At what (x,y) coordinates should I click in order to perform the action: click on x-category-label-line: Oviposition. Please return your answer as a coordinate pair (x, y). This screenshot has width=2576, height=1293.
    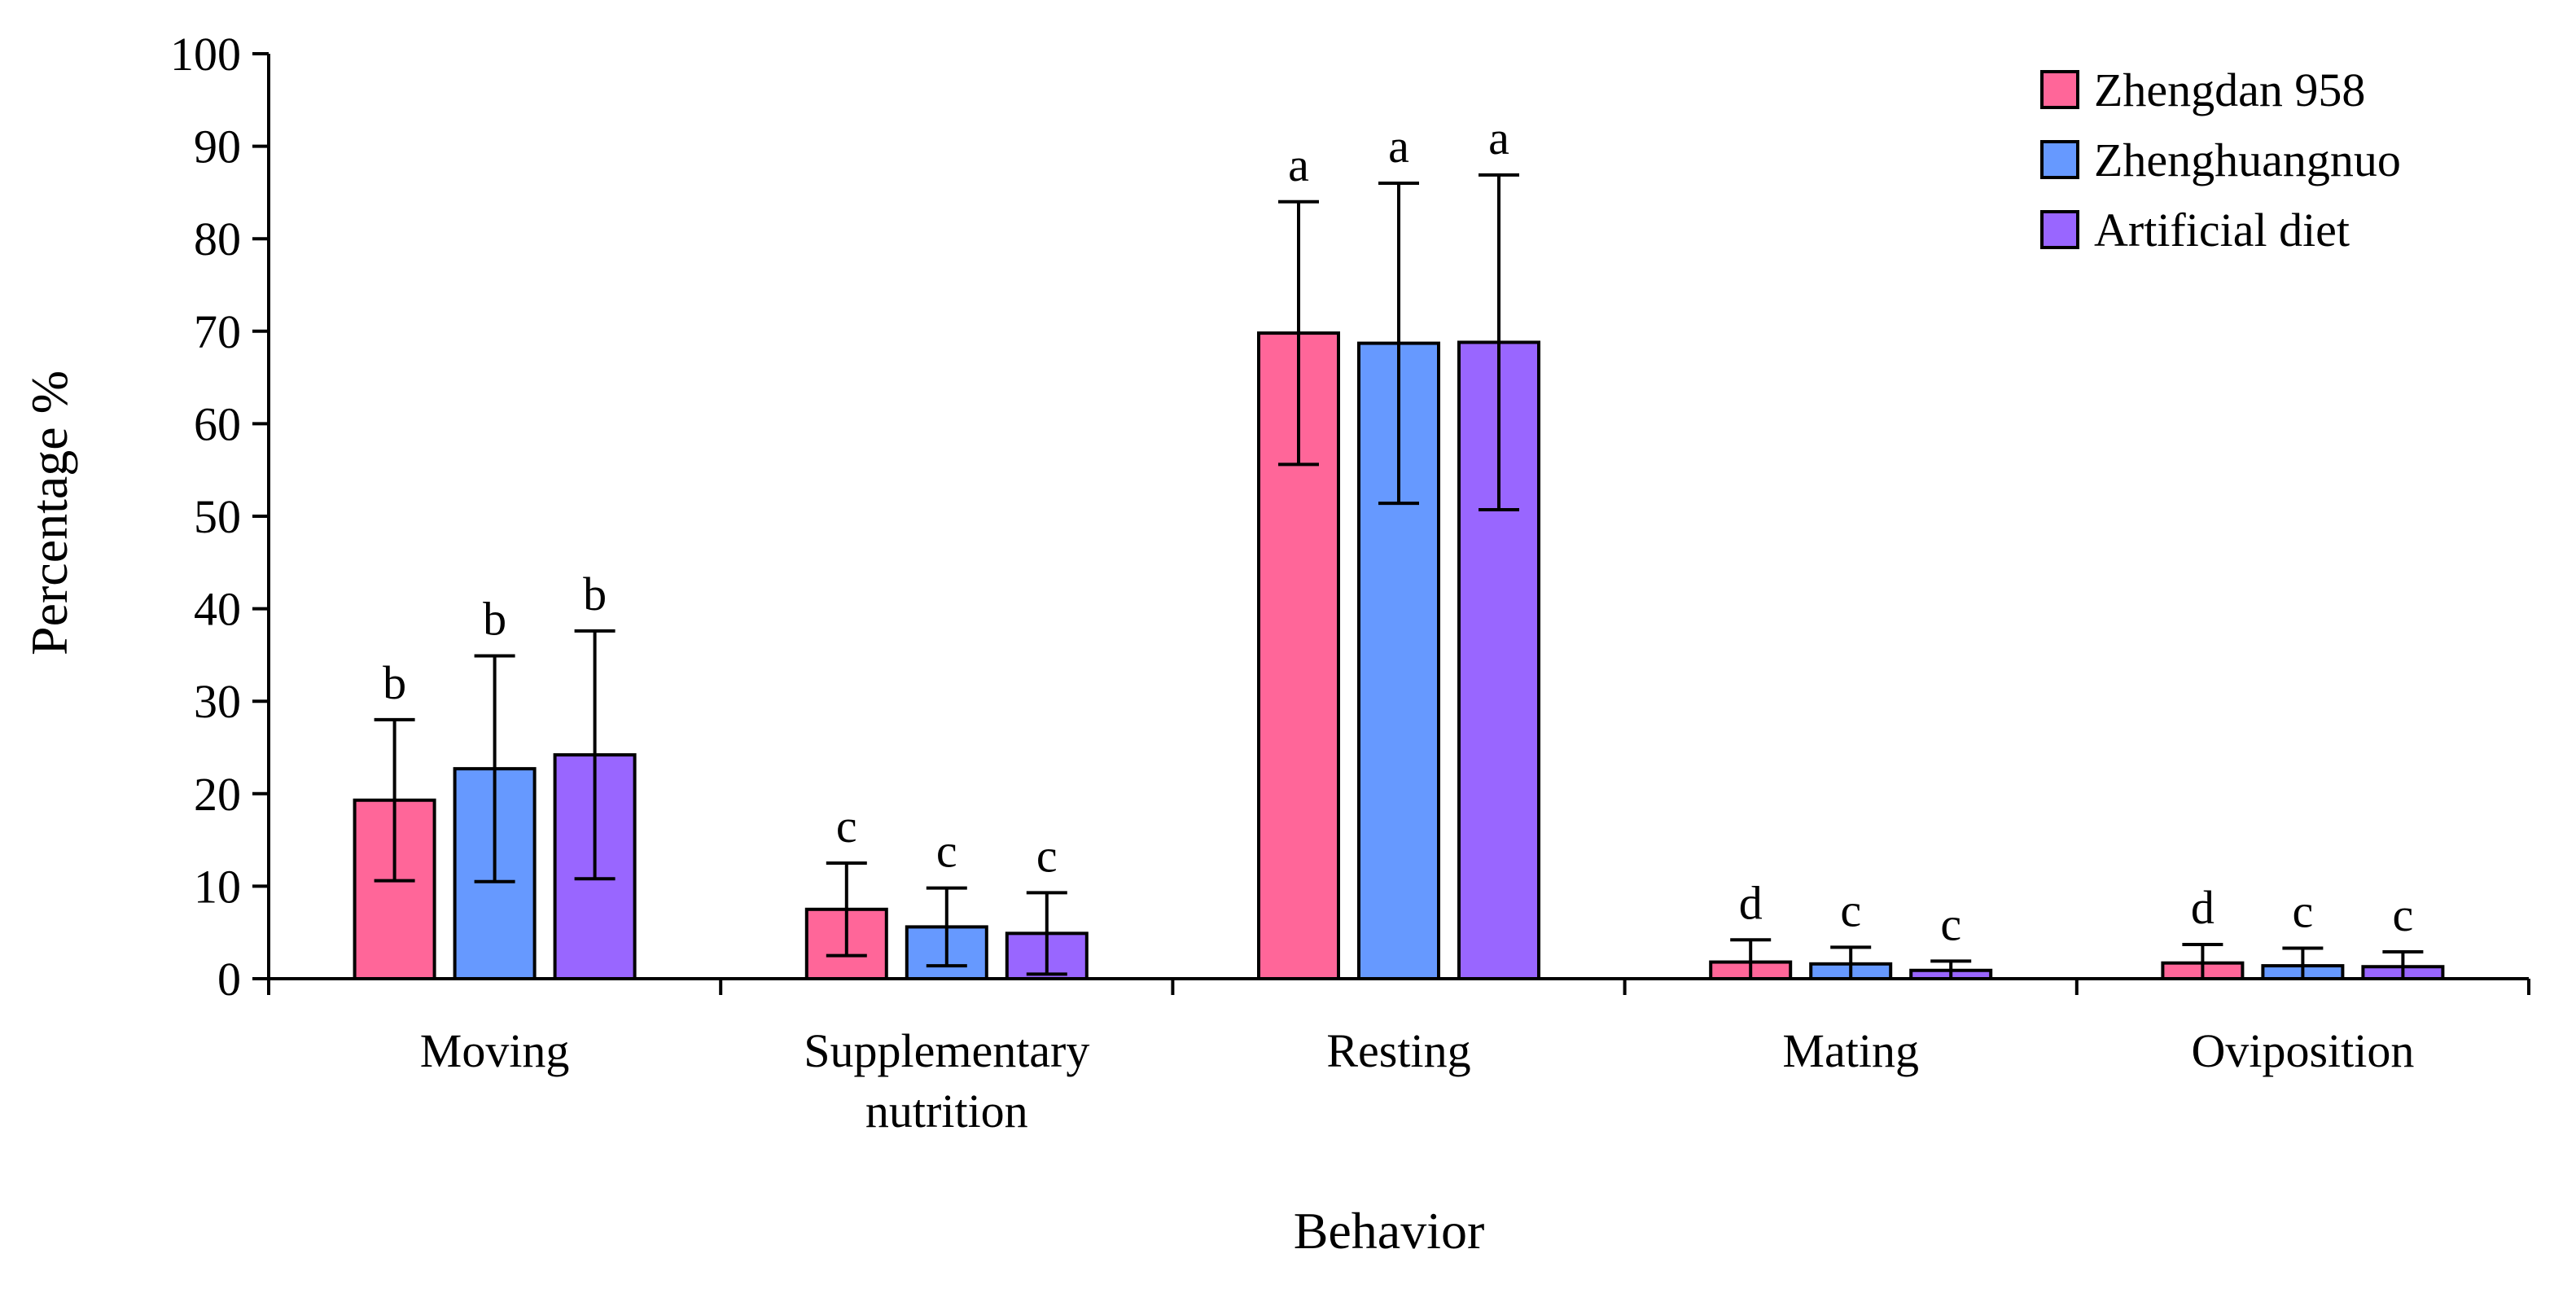
    Looking at the image, I should click on (2302, 1050).